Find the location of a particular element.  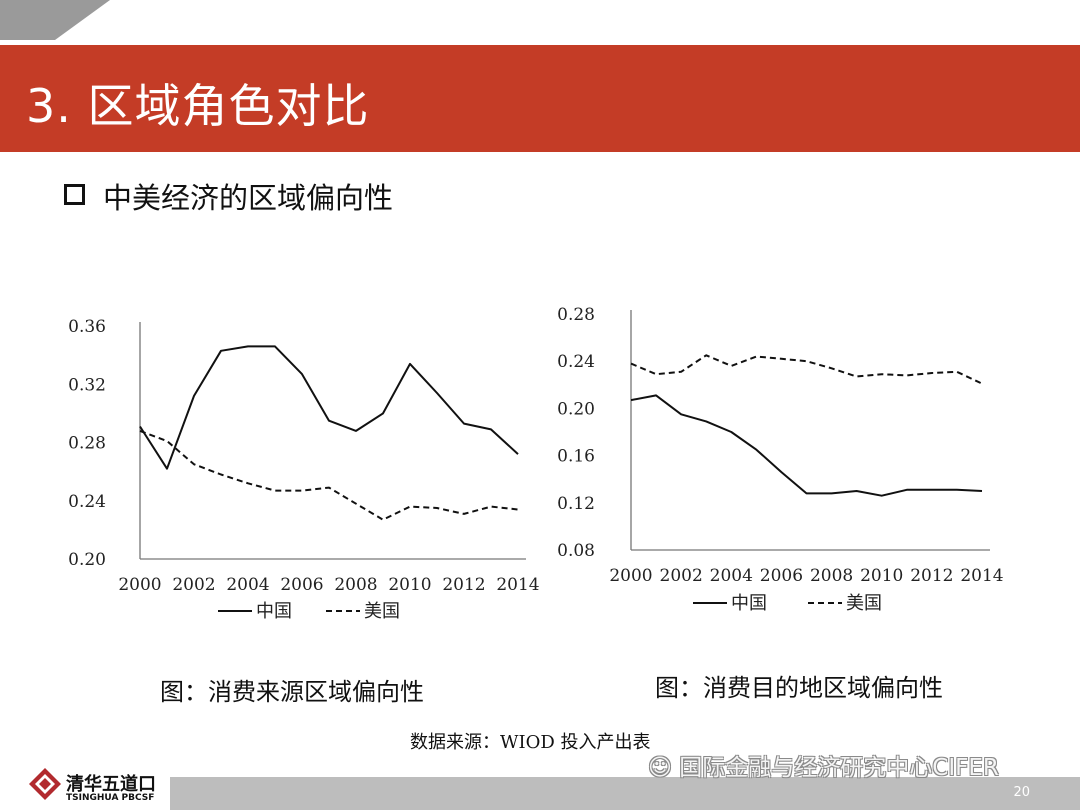

title-bar is located at coordinates (540, 98).